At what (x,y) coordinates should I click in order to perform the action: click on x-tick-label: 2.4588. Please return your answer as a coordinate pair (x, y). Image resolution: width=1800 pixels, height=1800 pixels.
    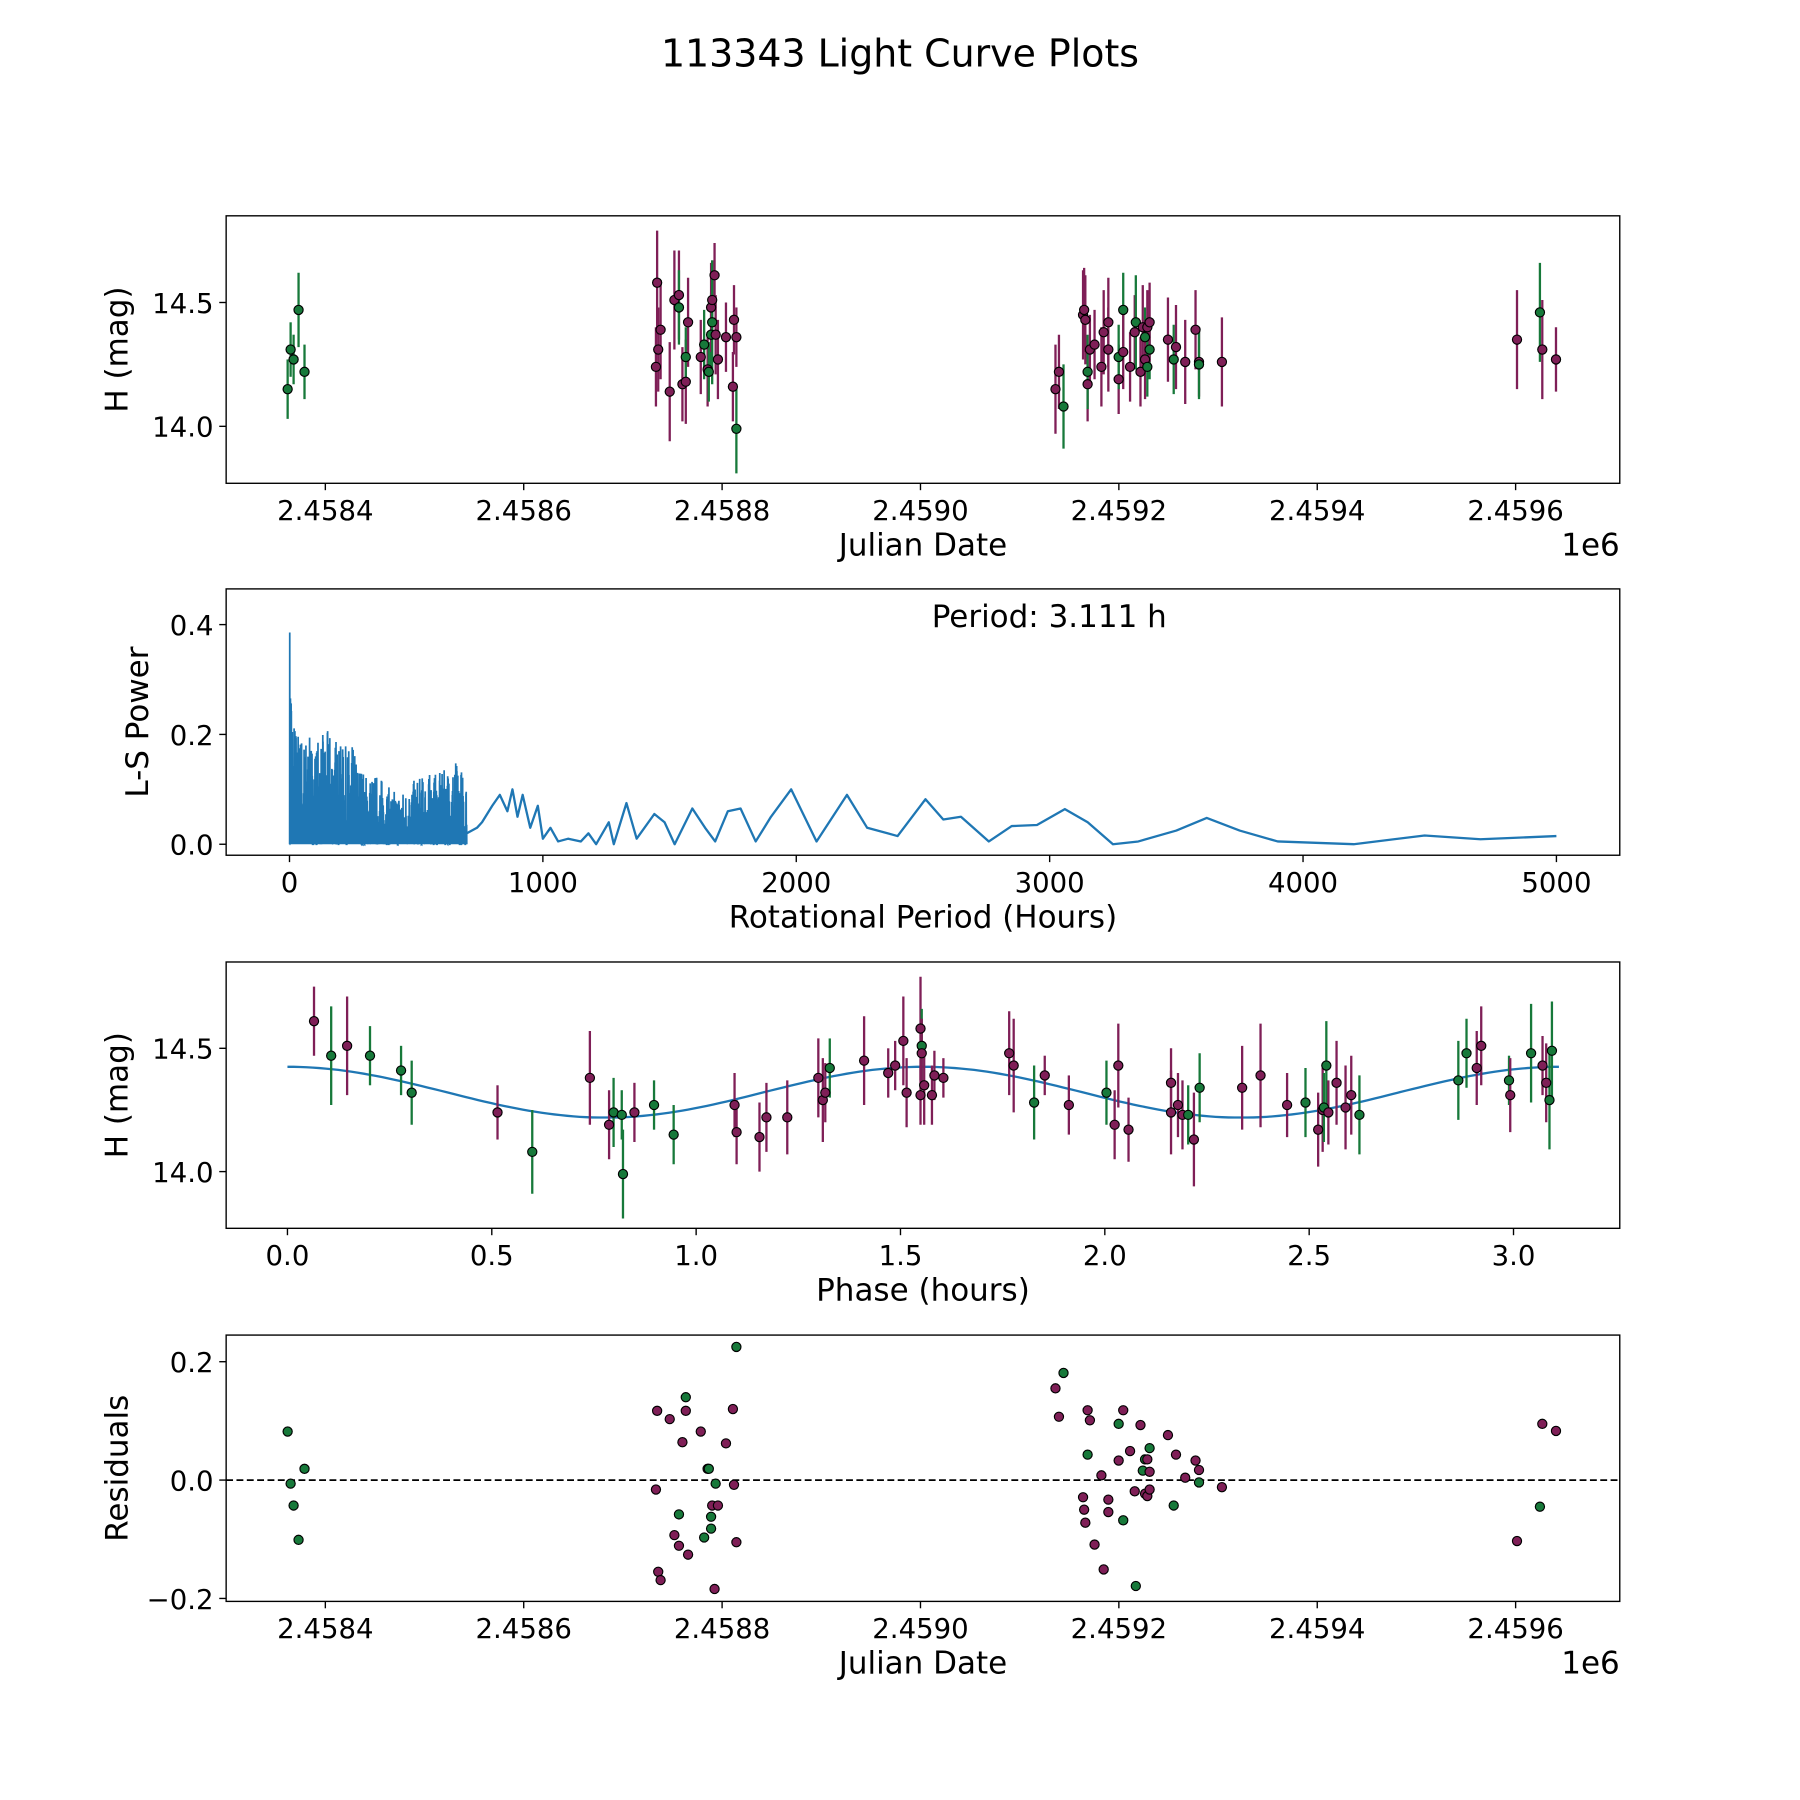
    Looking at the image, I should click on (722, 1629).